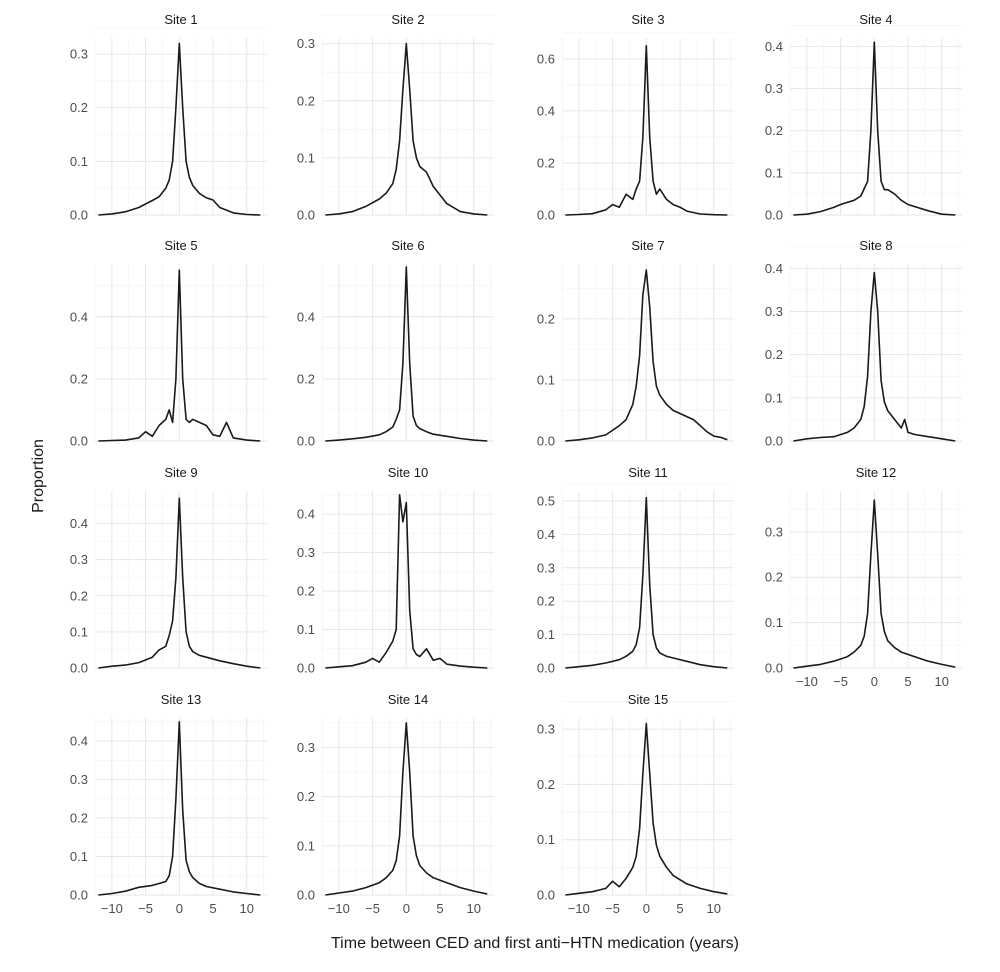  I want to click on panel-title: Site 4, so click(875, 19).